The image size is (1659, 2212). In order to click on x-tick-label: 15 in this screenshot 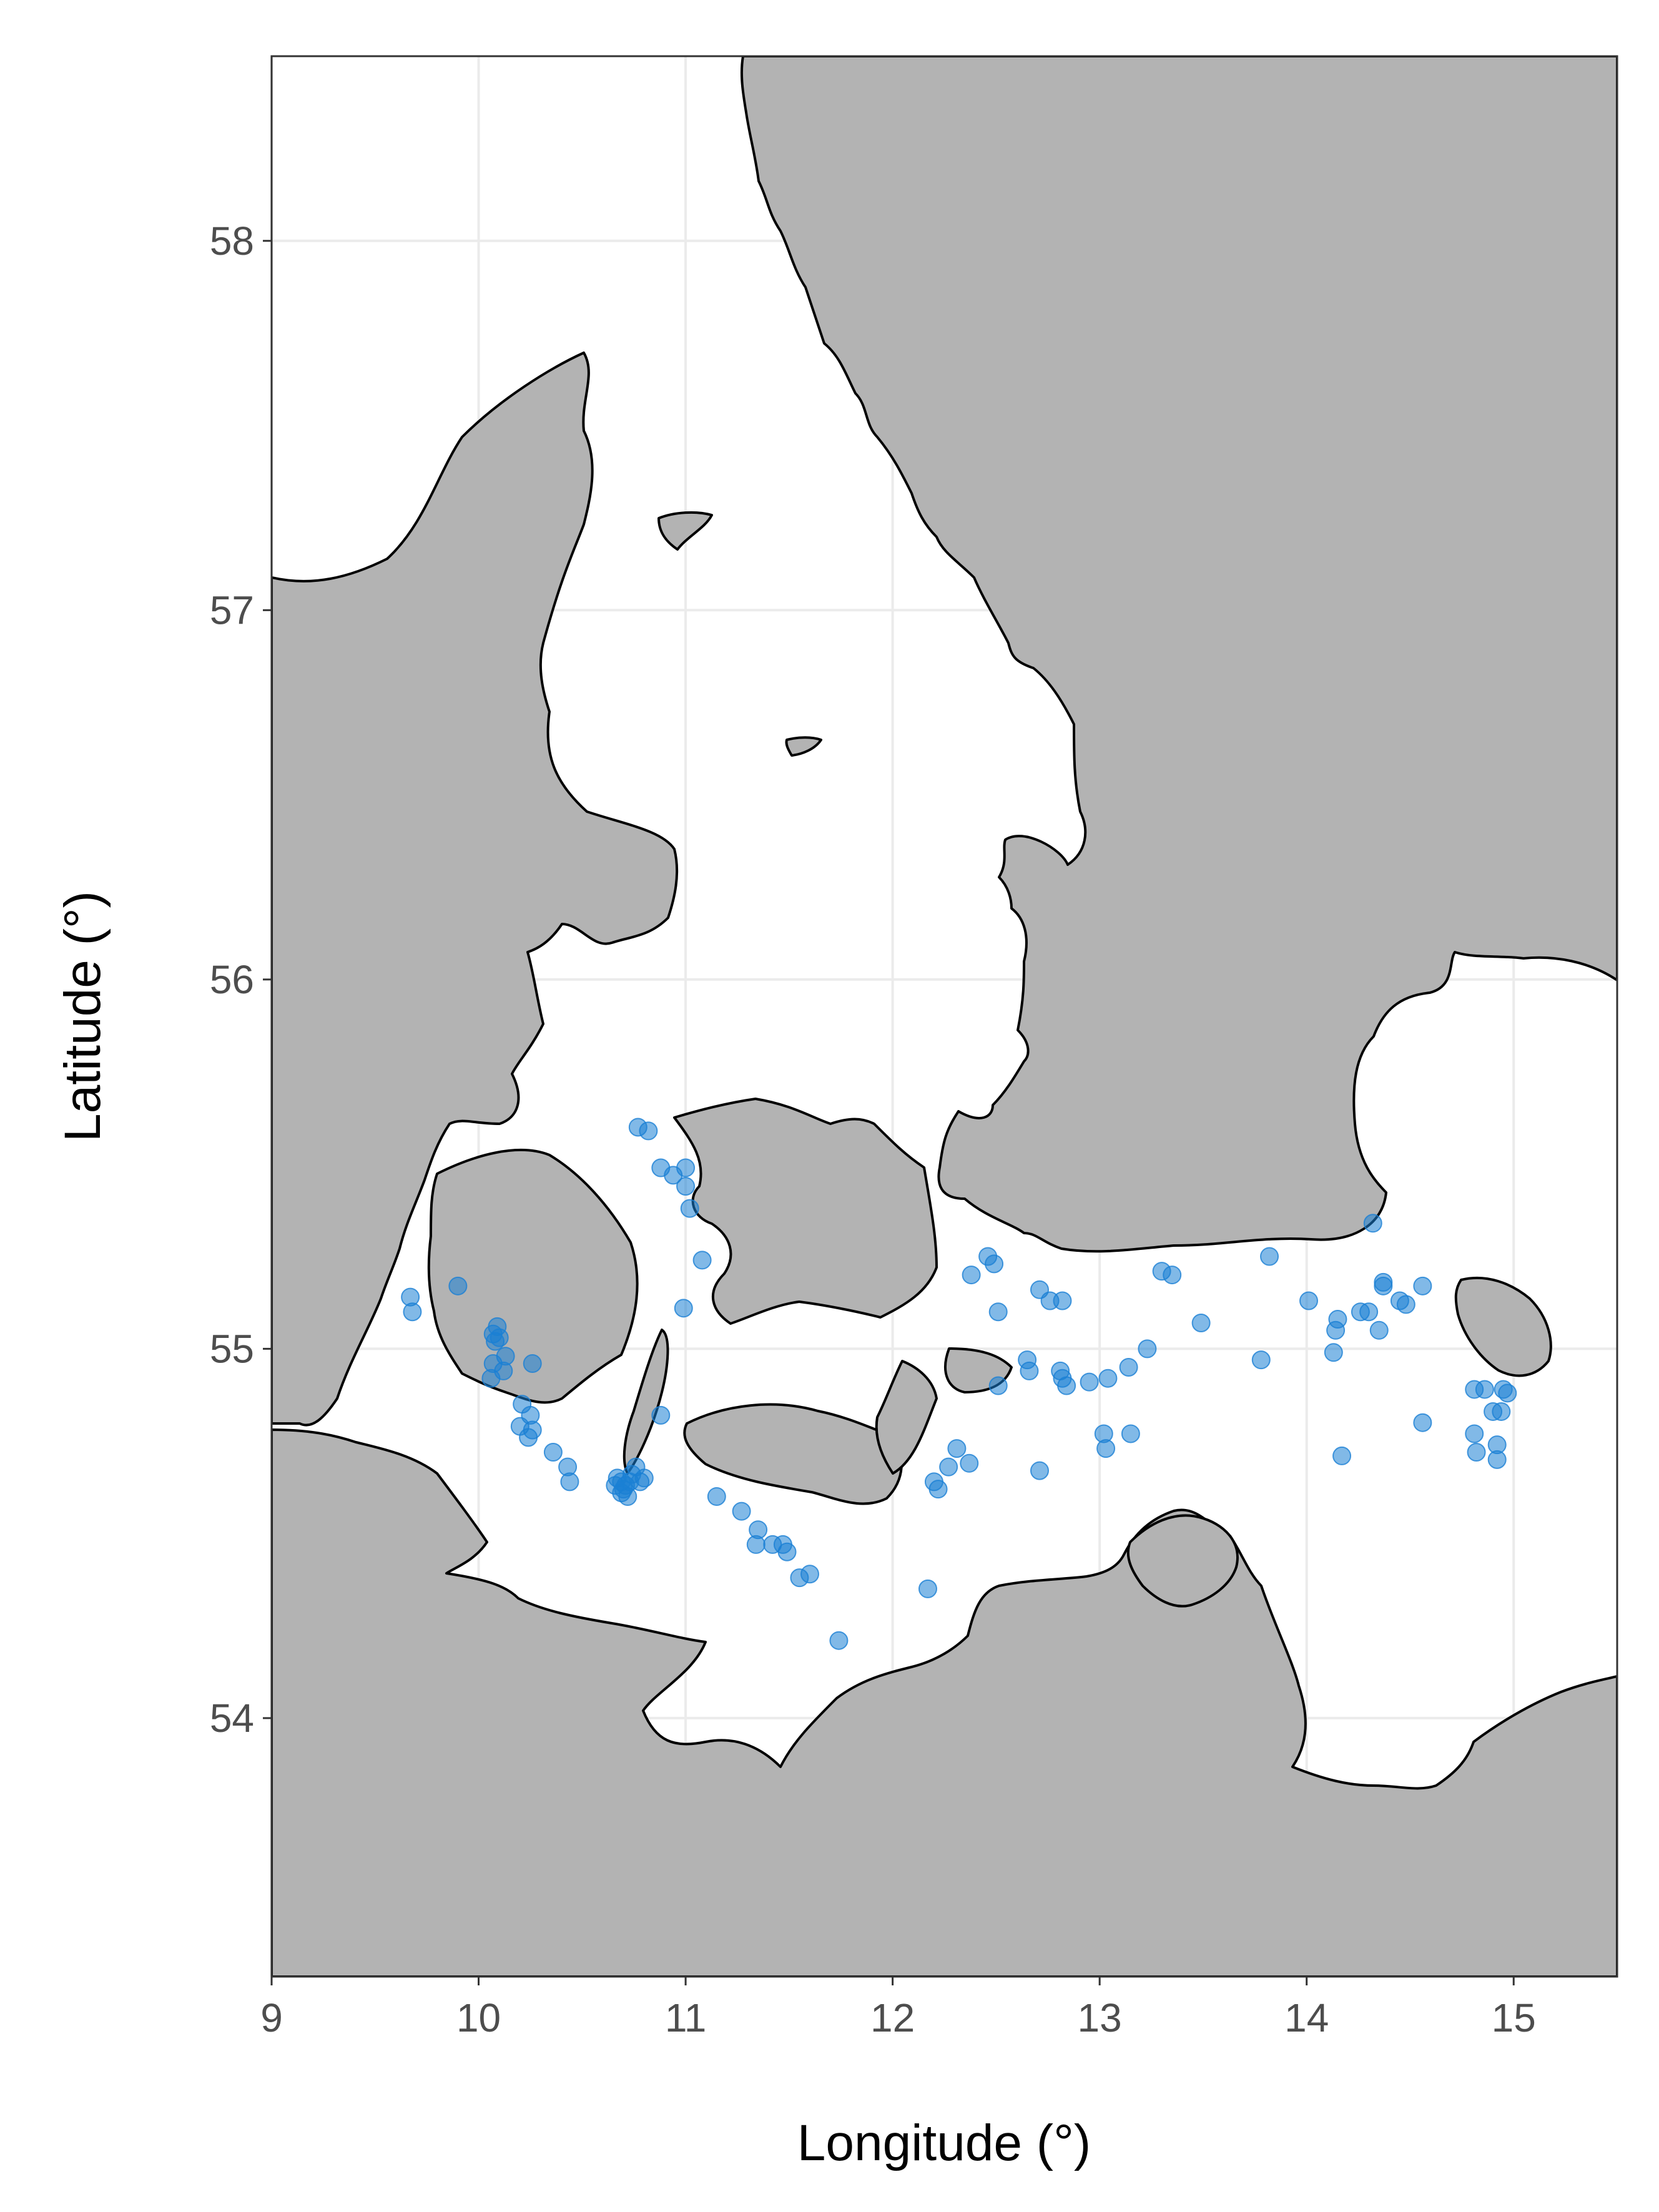, I will do `click(1514, 2017)`.